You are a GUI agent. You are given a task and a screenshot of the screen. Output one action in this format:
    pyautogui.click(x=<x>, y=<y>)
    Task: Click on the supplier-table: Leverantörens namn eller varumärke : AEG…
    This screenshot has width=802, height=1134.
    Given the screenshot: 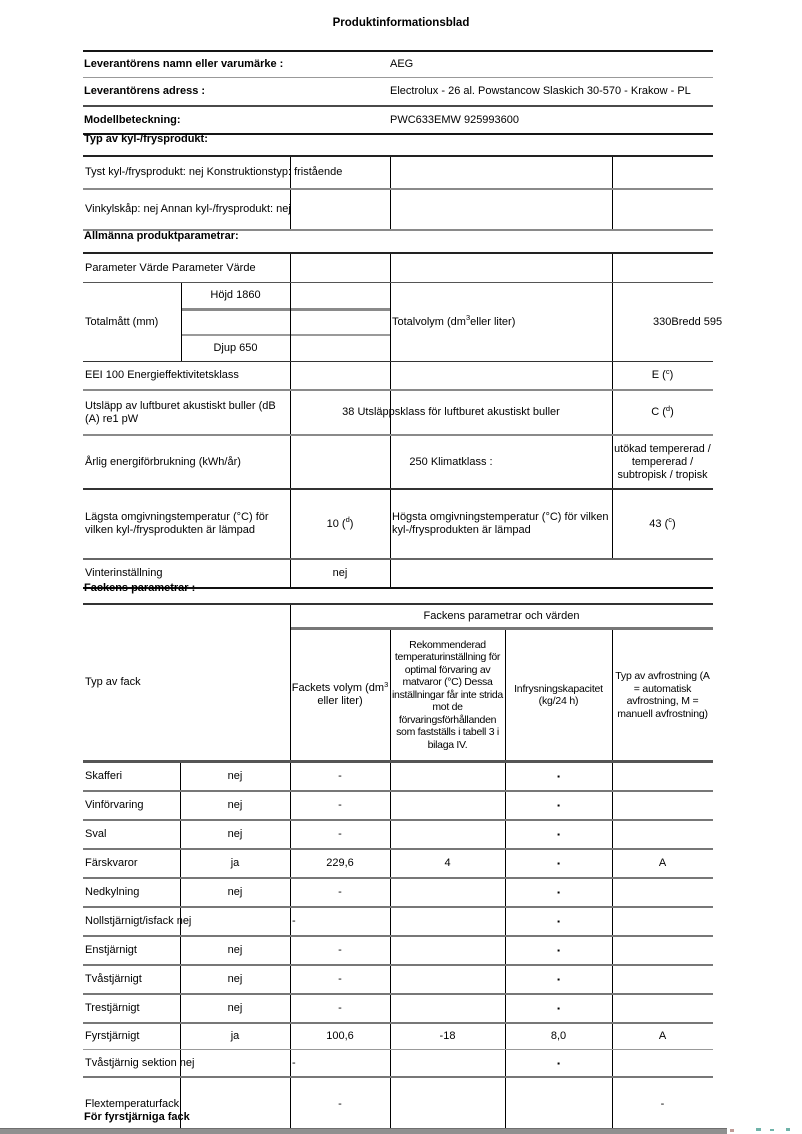 What is the action you would take?
    pyautogui.click(x=398, y=92)
    